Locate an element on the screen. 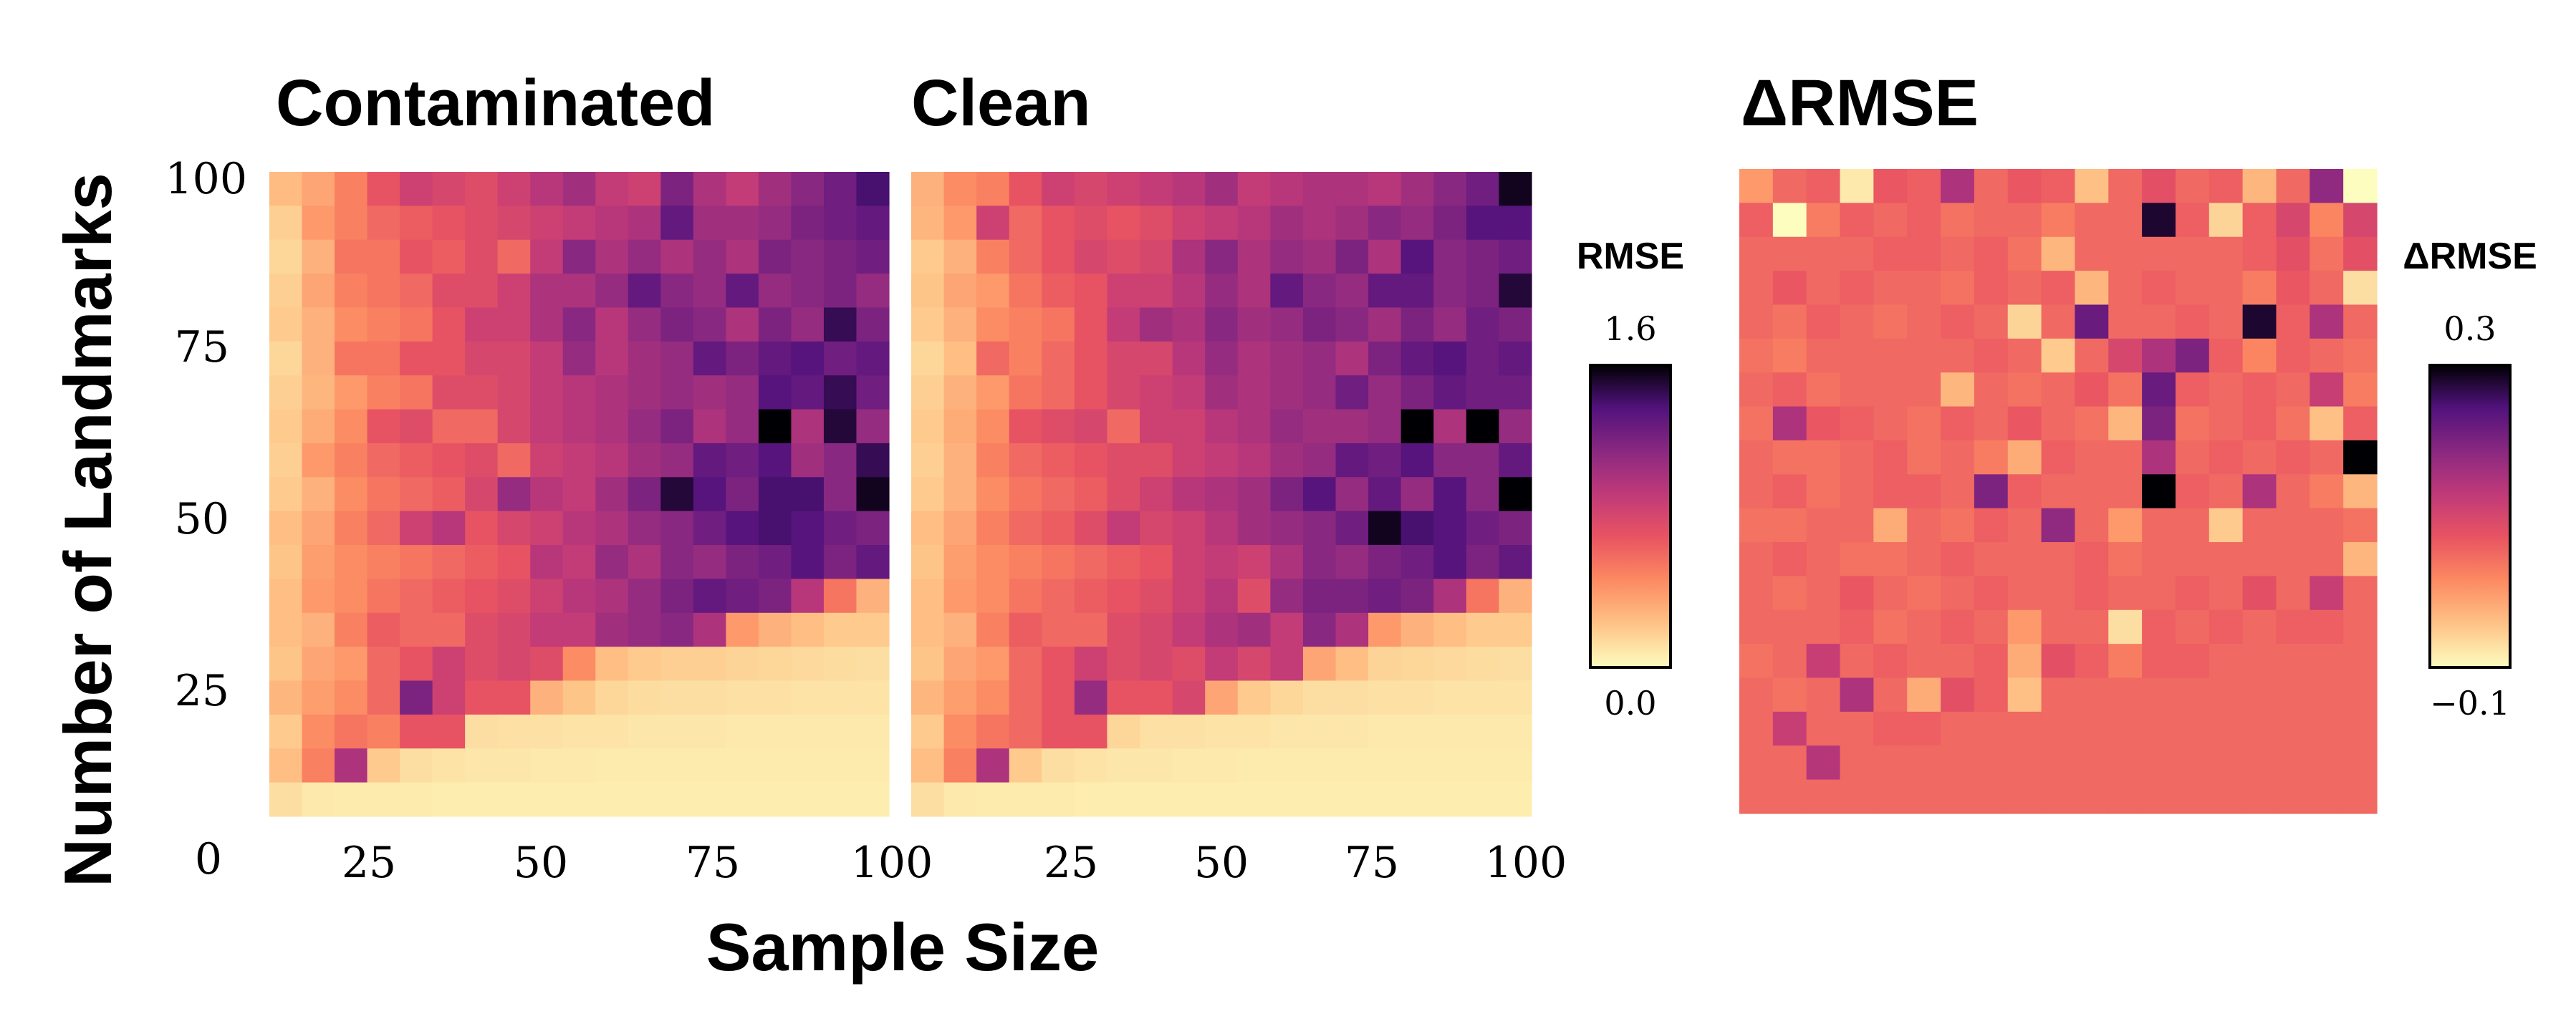 The image size is (2576, 1029). x-tick-label: 50 is located at coordinates (541, 863).